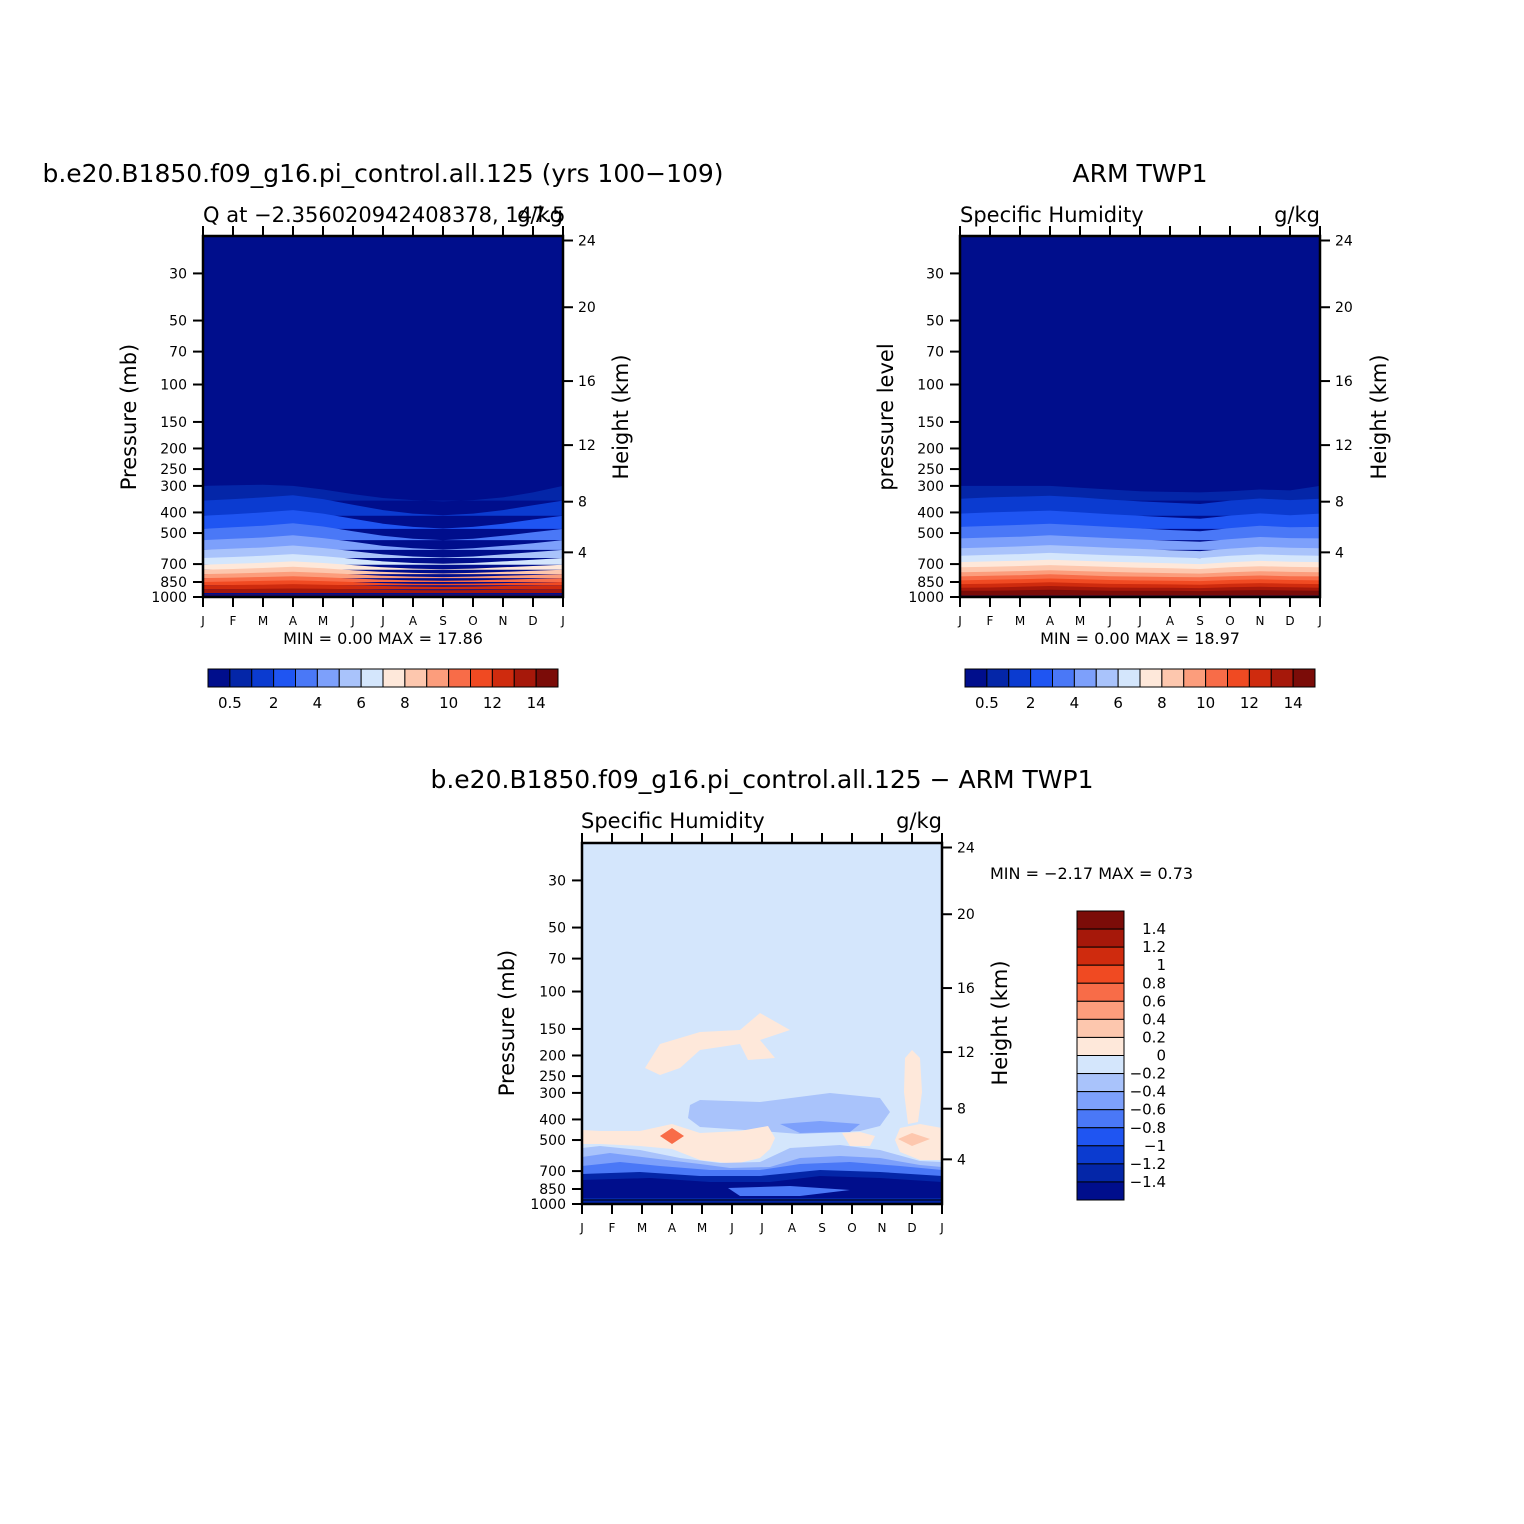  I want to click on y-tick-label: 300, so click(552, 1094).